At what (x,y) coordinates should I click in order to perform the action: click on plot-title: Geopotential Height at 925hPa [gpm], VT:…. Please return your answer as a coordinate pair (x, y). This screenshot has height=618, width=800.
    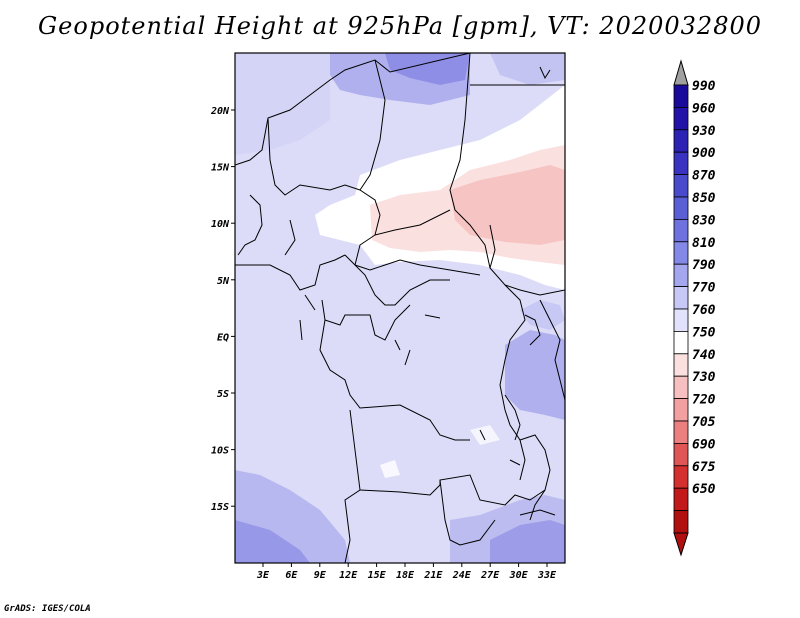
    Looking at the image, I should click on (400, 26).